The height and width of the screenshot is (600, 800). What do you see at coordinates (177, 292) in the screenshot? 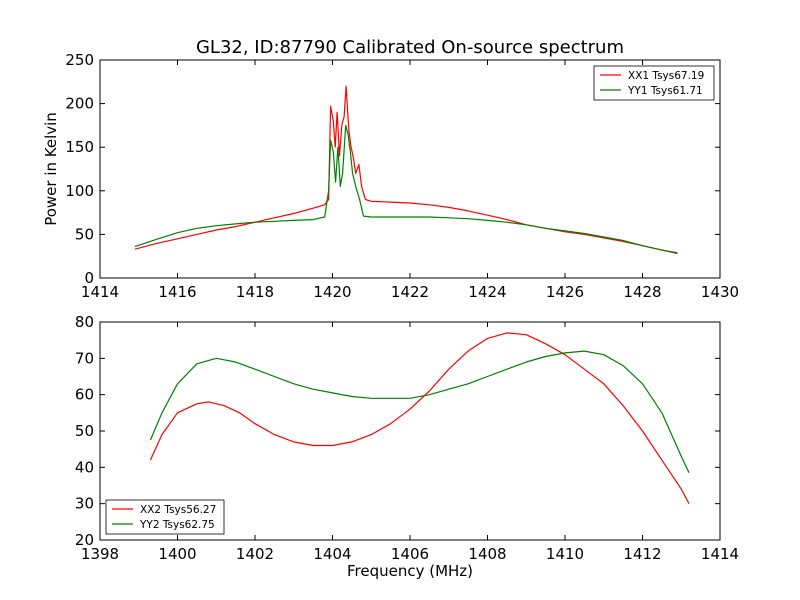
I see `x-tick-label: 1416` at bounding box center [177, 292].